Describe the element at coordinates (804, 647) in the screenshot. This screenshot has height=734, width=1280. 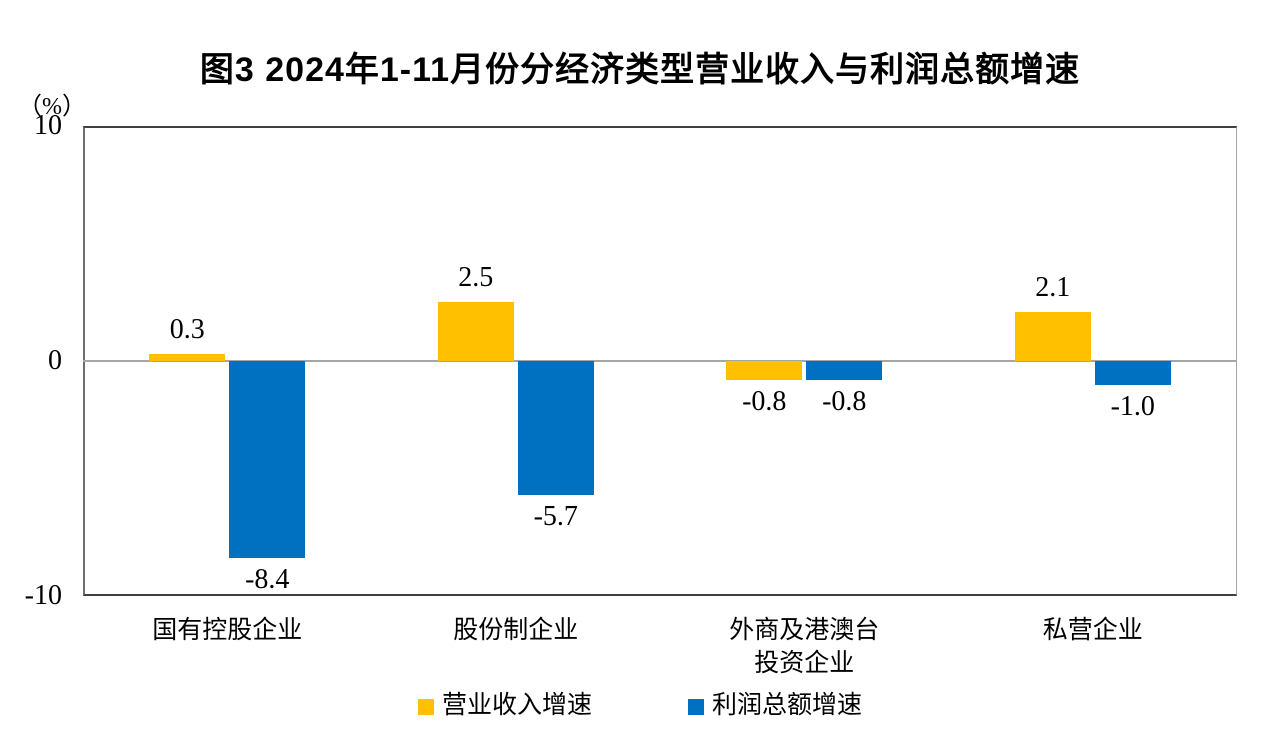
I see `category-label-2: 外商及港澳台 投资企业` at that location.